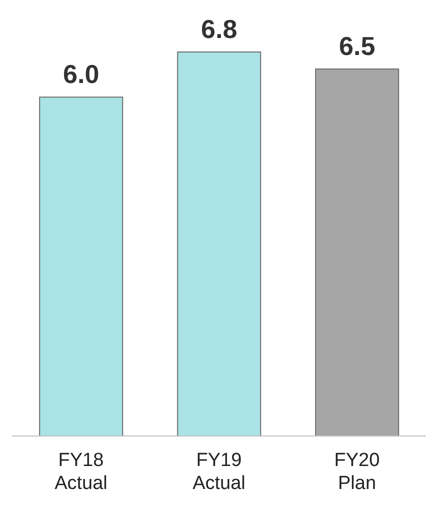 Image resolution: width=438 pixels, height=510 pixels. Describe the element at coordinates (81, 74) in the screenshot. I see `data-label: 6.0` at that location.